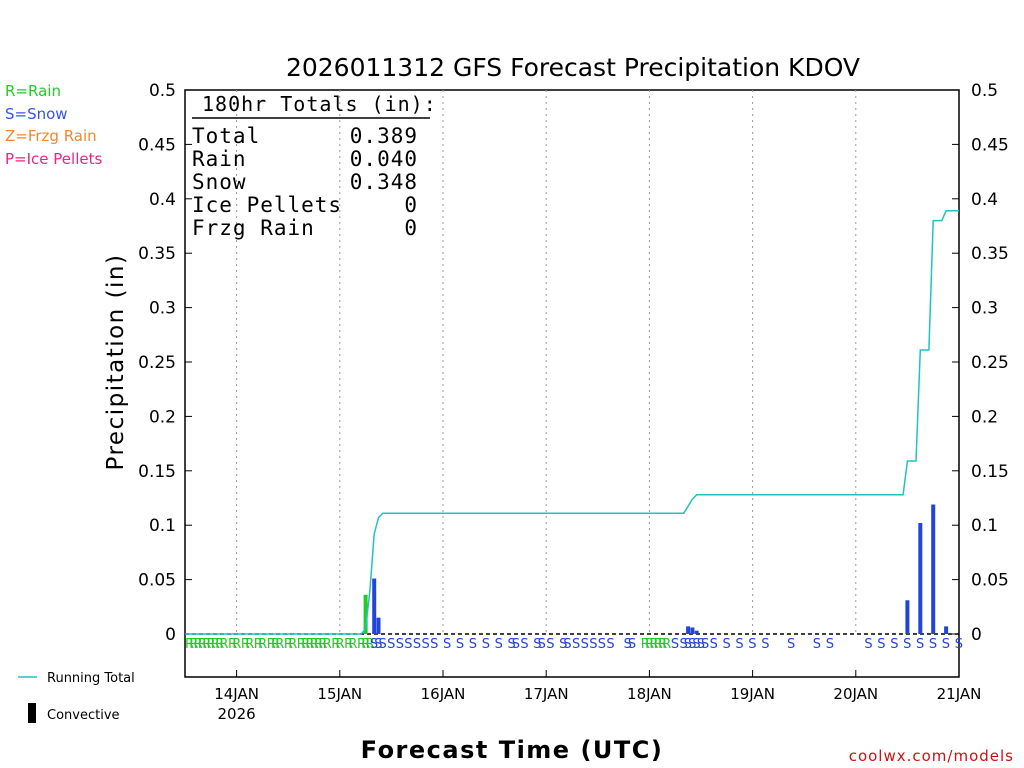 The width and height of the screenshot is (1024, 768). Describe the element at coordinates (984, 417) in the screenshot. I see `y-tick-label-right: 0.2` at that location.